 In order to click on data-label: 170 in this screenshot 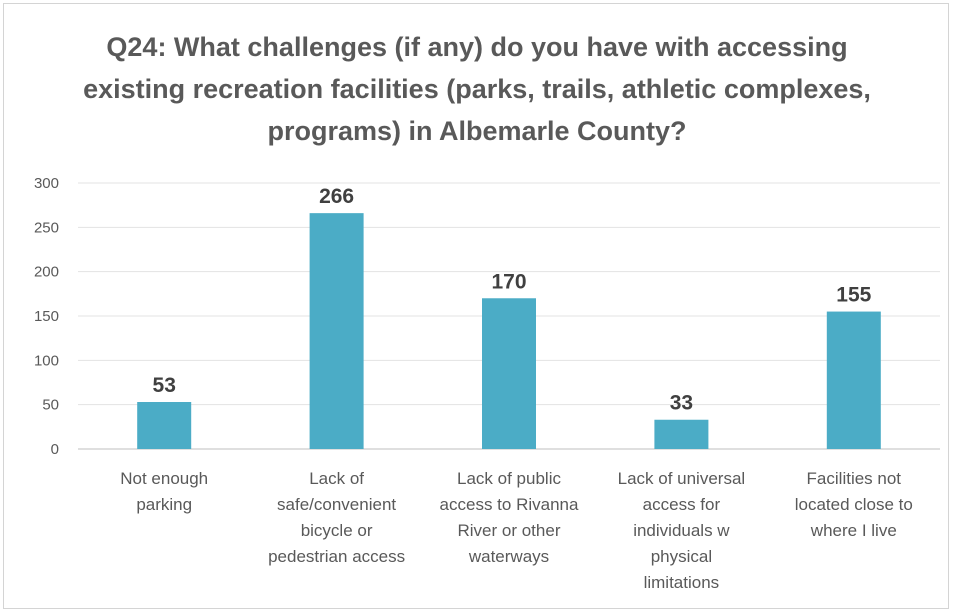, I will do `click(508, 281)`.